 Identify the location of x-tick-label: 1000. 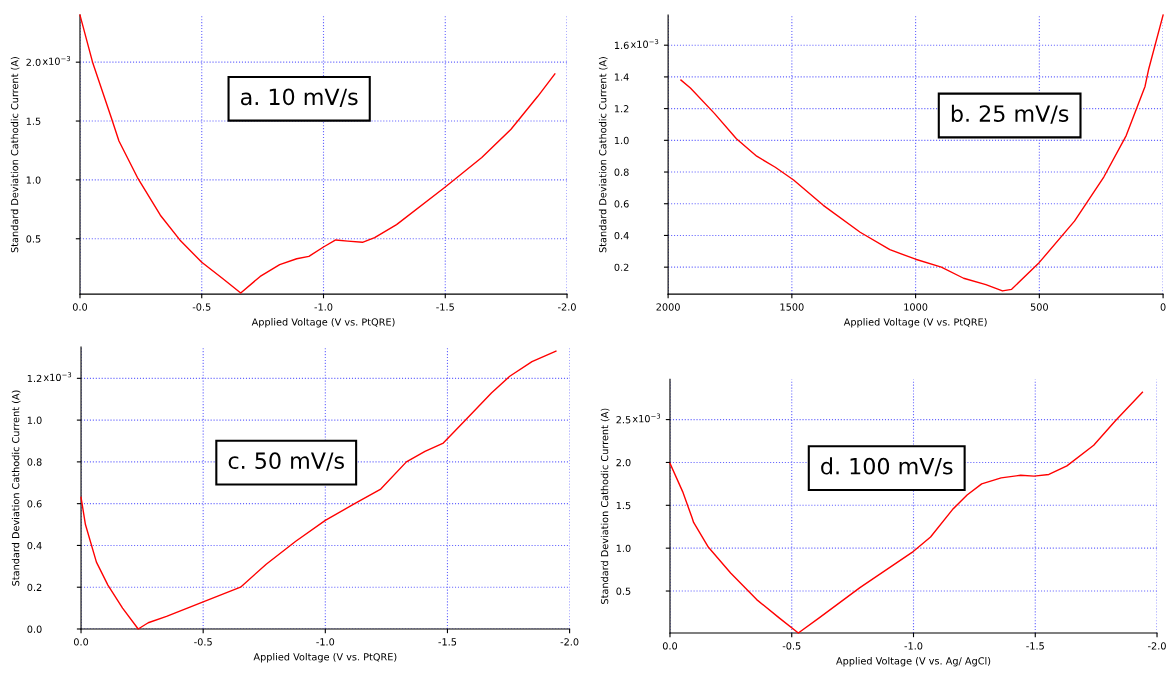
(916, 307).